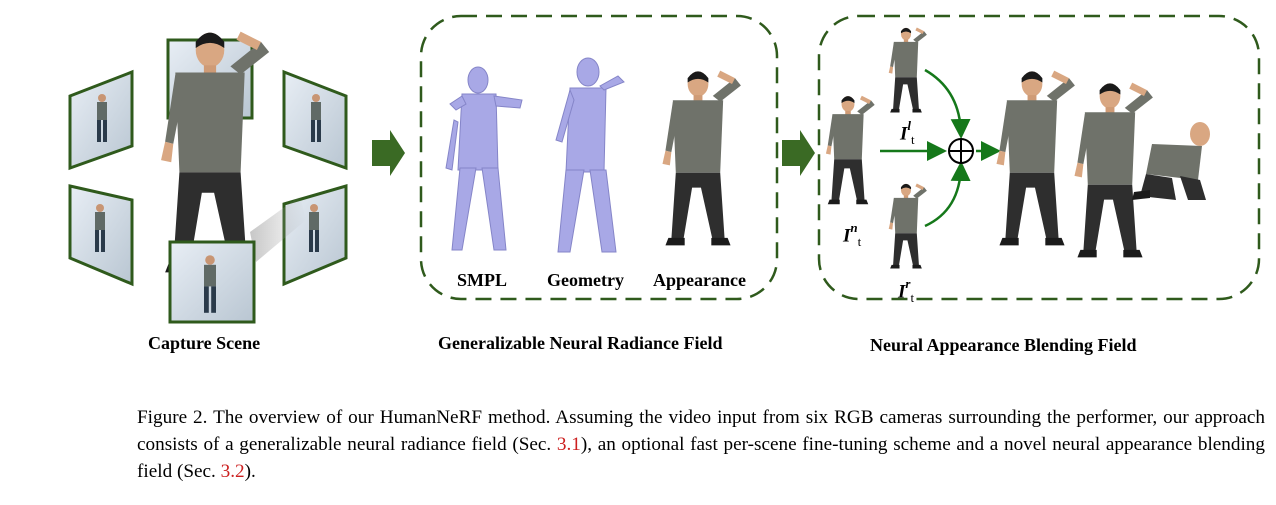 This screenshot has width=1276, height=505. I want to click on section-label-capture-scene: Capture Scene, so click(204, 343).